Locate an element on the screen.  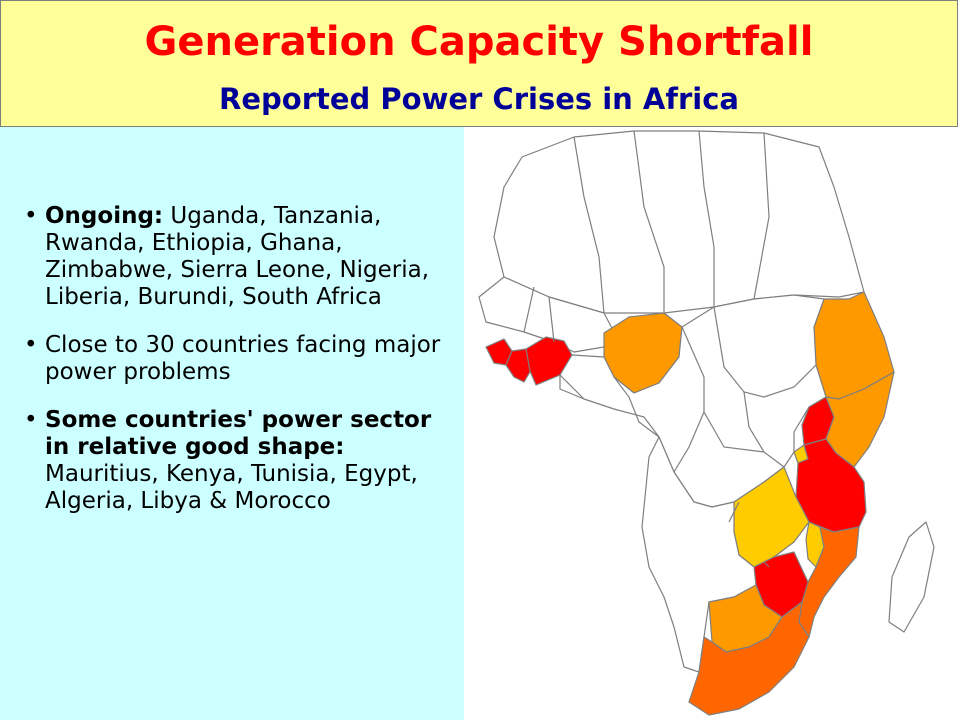
map-region-central-africa is located at coordinates (693, 401).